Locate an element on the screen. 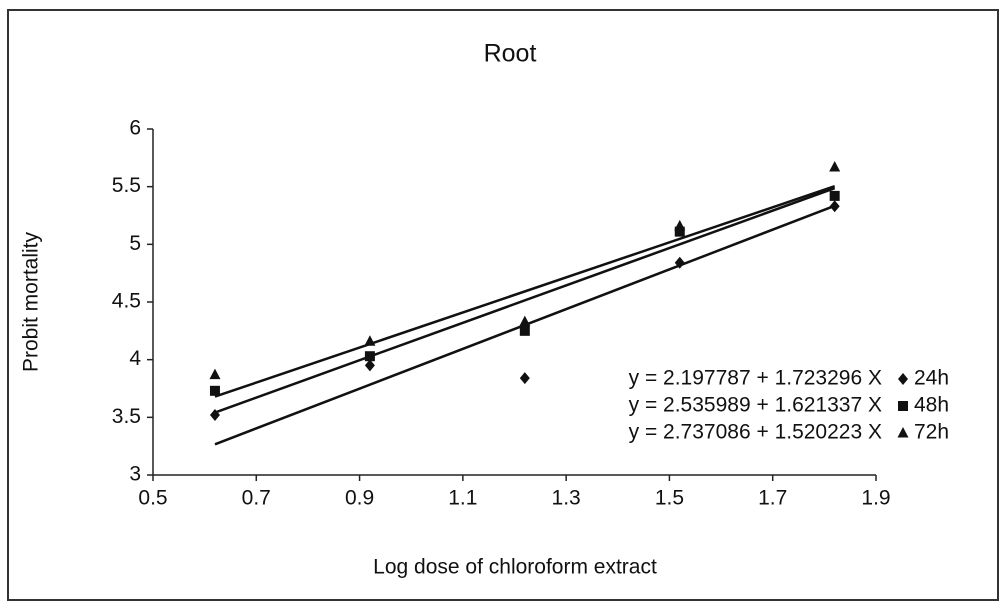  y-tick-label: 3.5 is located at coordinates (126, 416).